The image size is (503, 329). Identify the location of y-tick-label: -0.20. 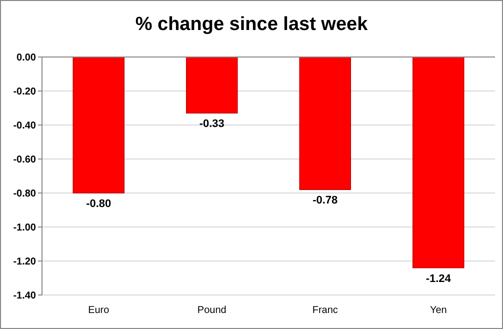
(24, 92).